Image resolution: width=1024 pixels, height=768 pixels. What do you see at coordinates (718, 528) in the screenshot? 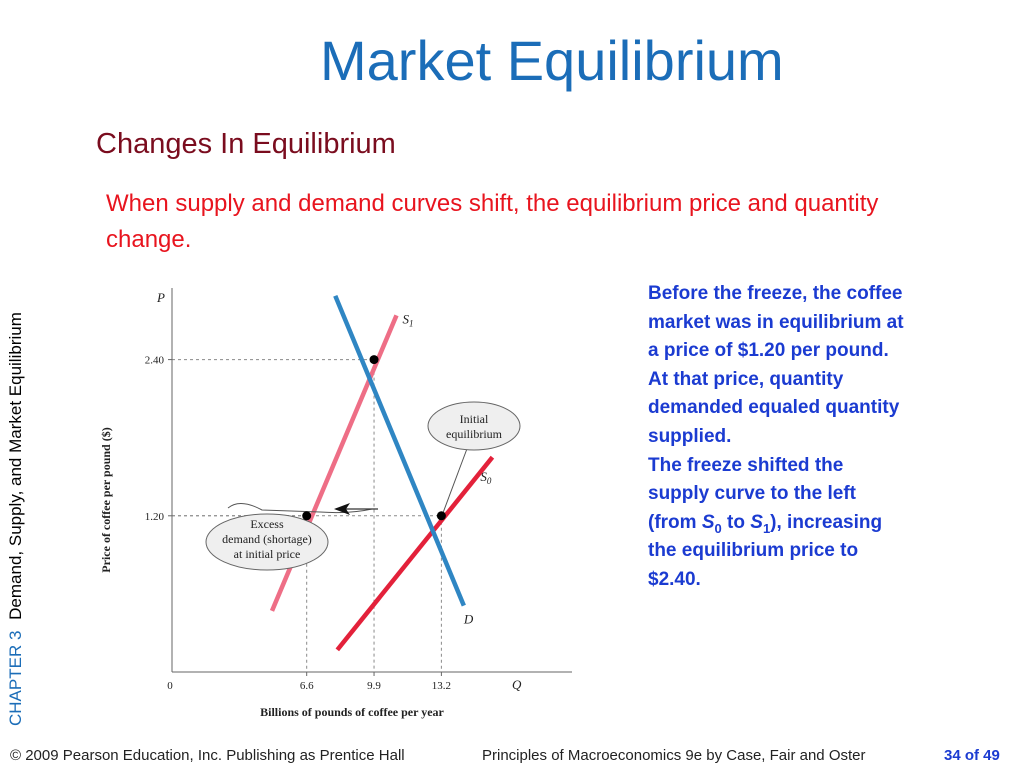
I see `explanation-s0-sub: 0` at bounding box center [718, 528].